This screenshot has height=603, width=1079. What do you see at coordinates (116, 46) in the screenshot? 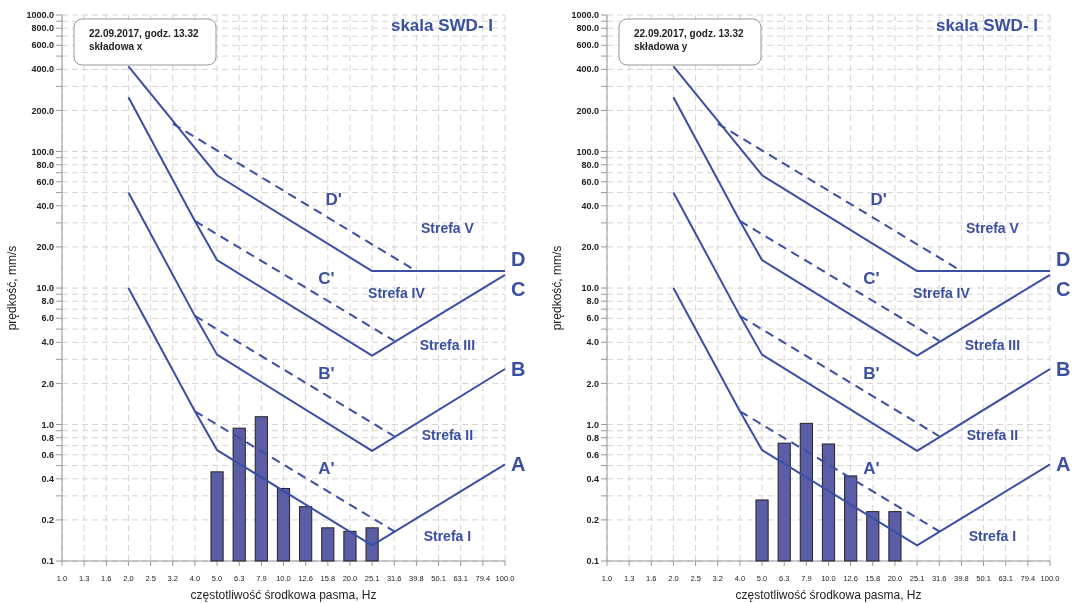
I see `annotation: składowa x` at bounding box center [116, 46].